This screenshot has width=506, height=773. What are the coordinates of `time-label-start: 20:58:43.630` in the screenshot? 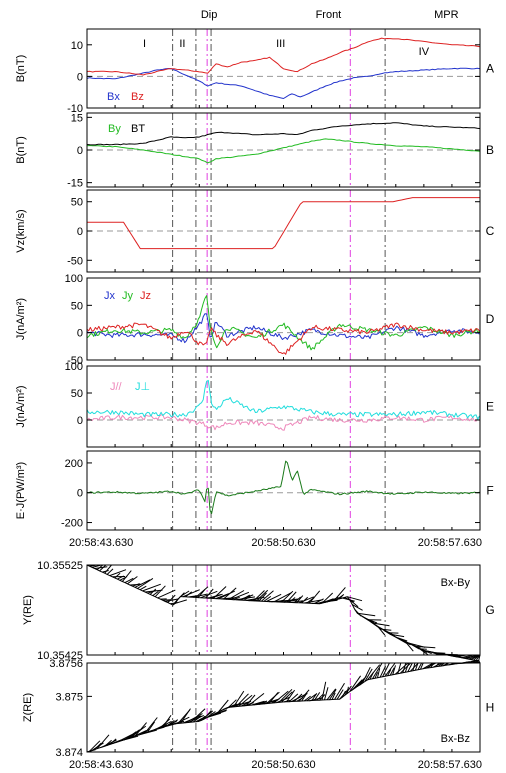 It's located at (101, 765).